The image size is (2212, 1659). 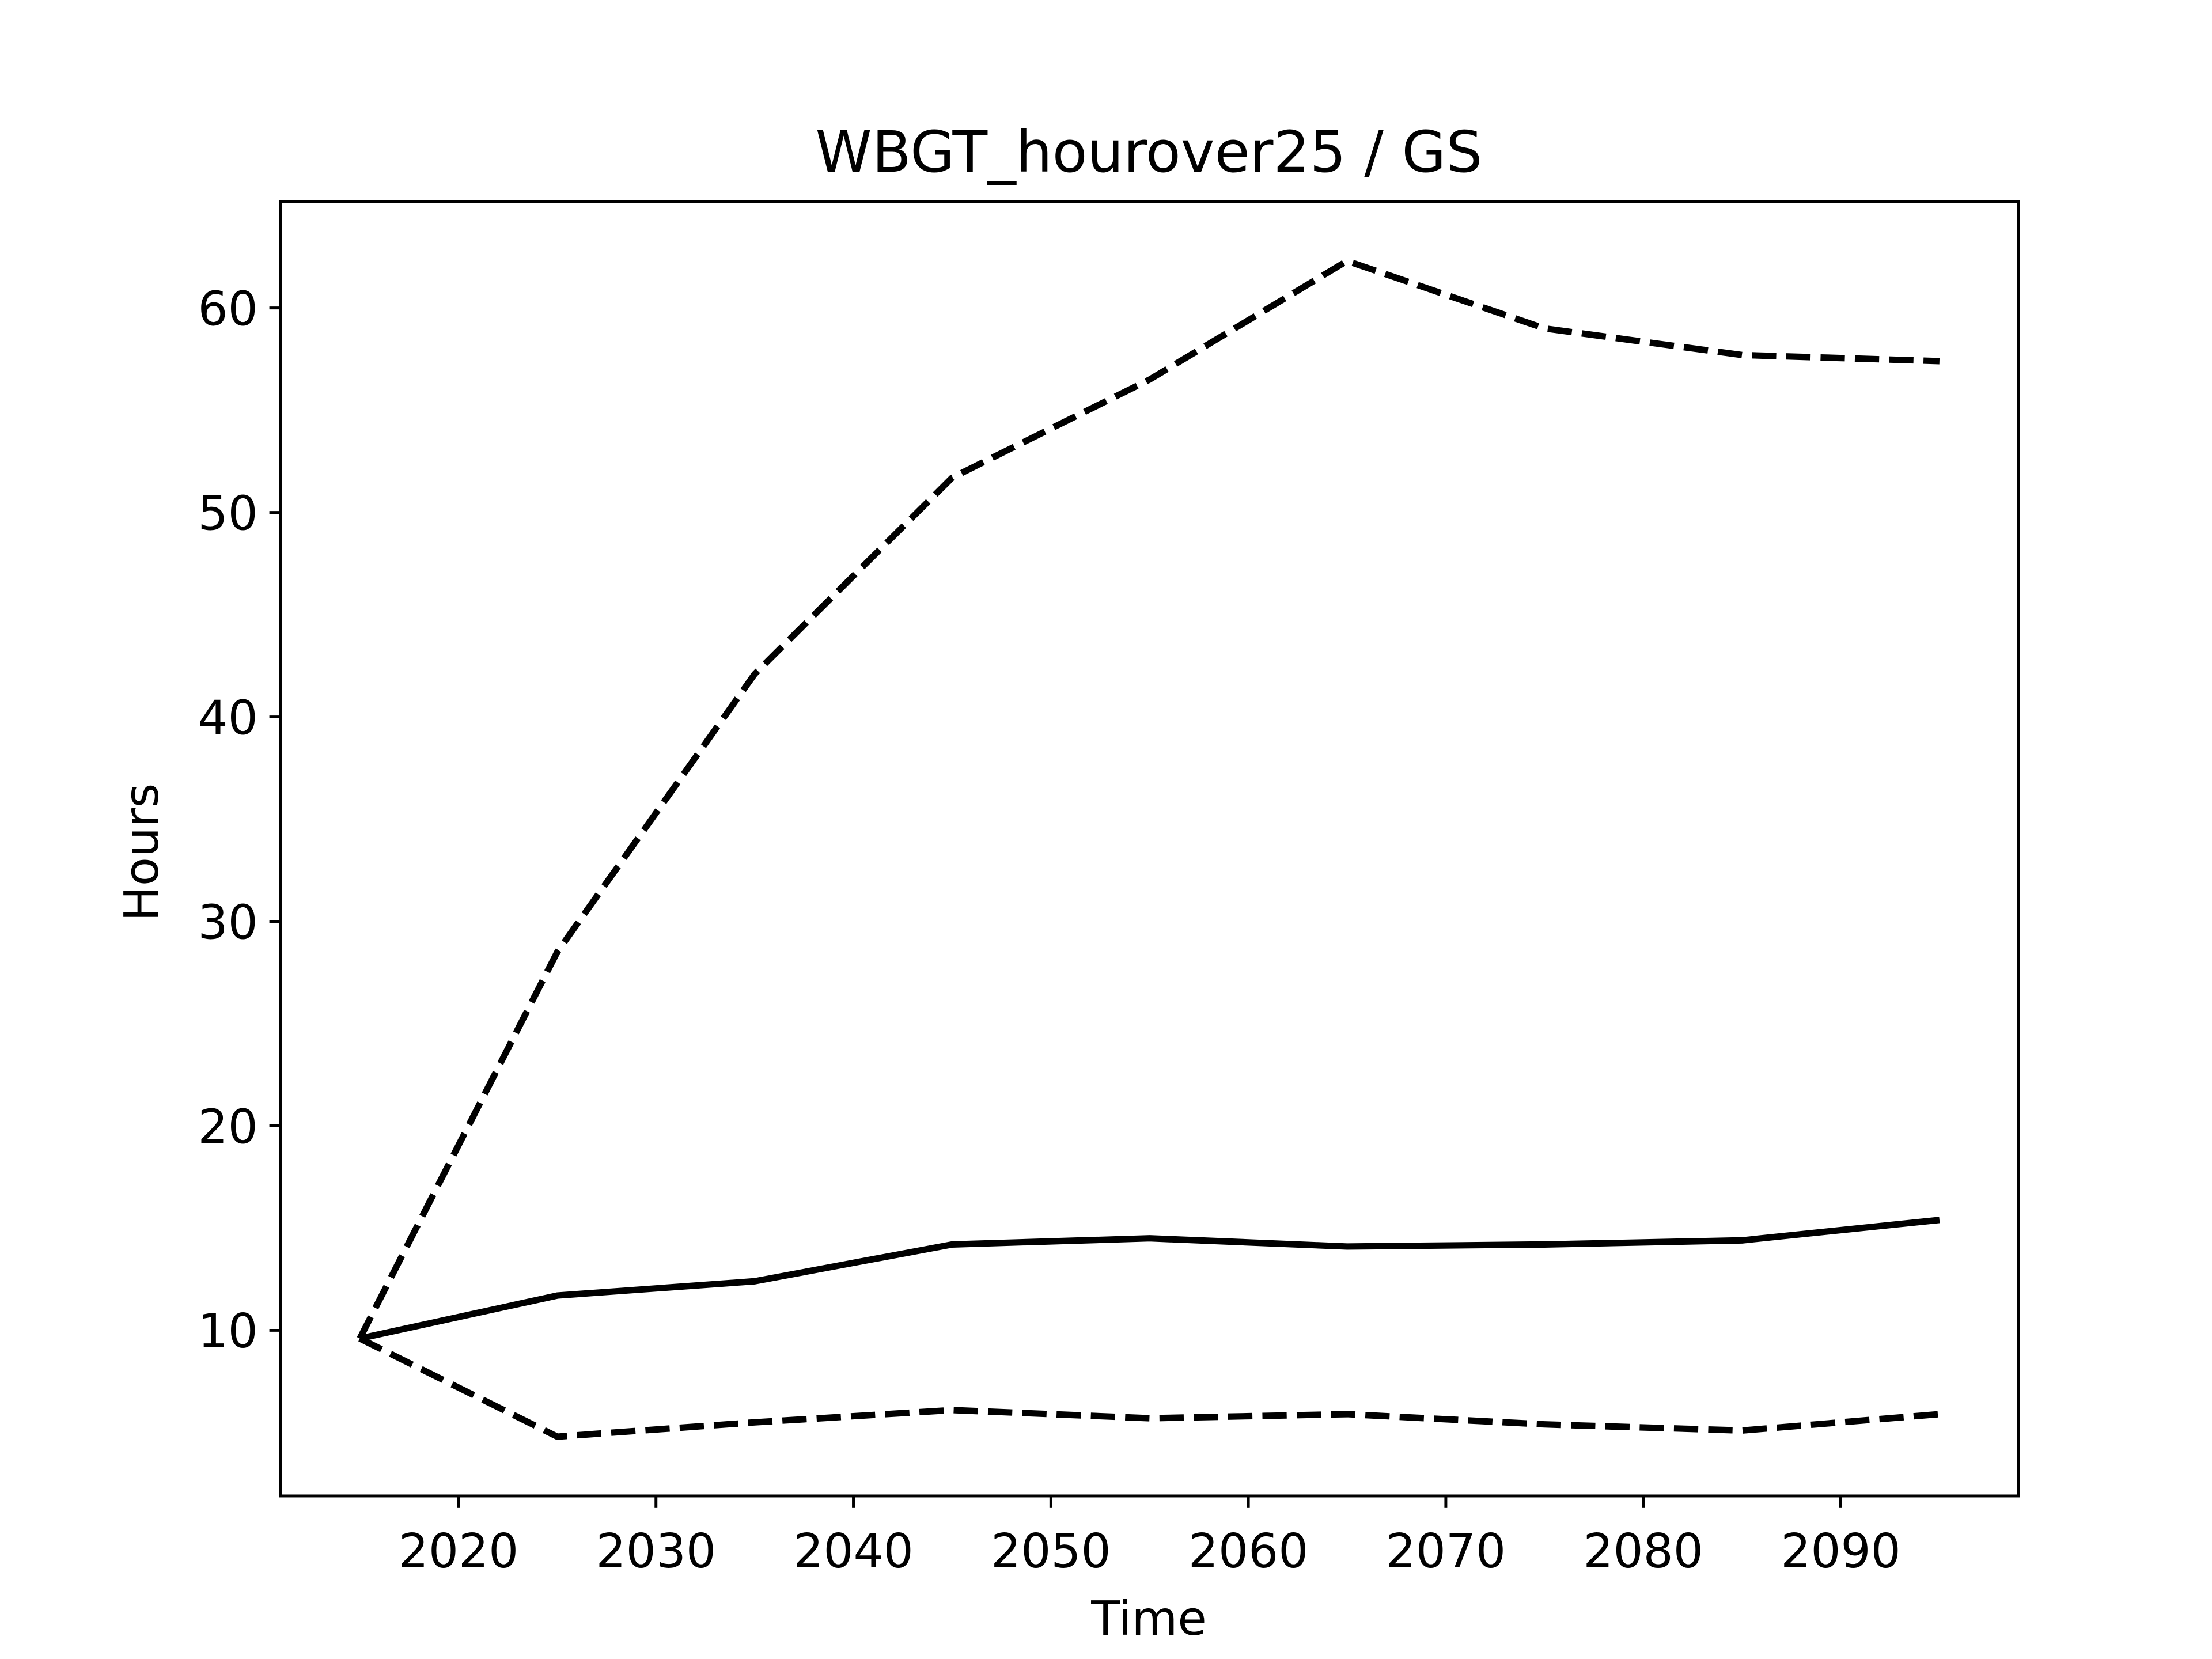 What do you see at coordinates (1148, 1619) in the screenshot?
I see `x-axis-label: Time` at bounding box center [1148, 1619].